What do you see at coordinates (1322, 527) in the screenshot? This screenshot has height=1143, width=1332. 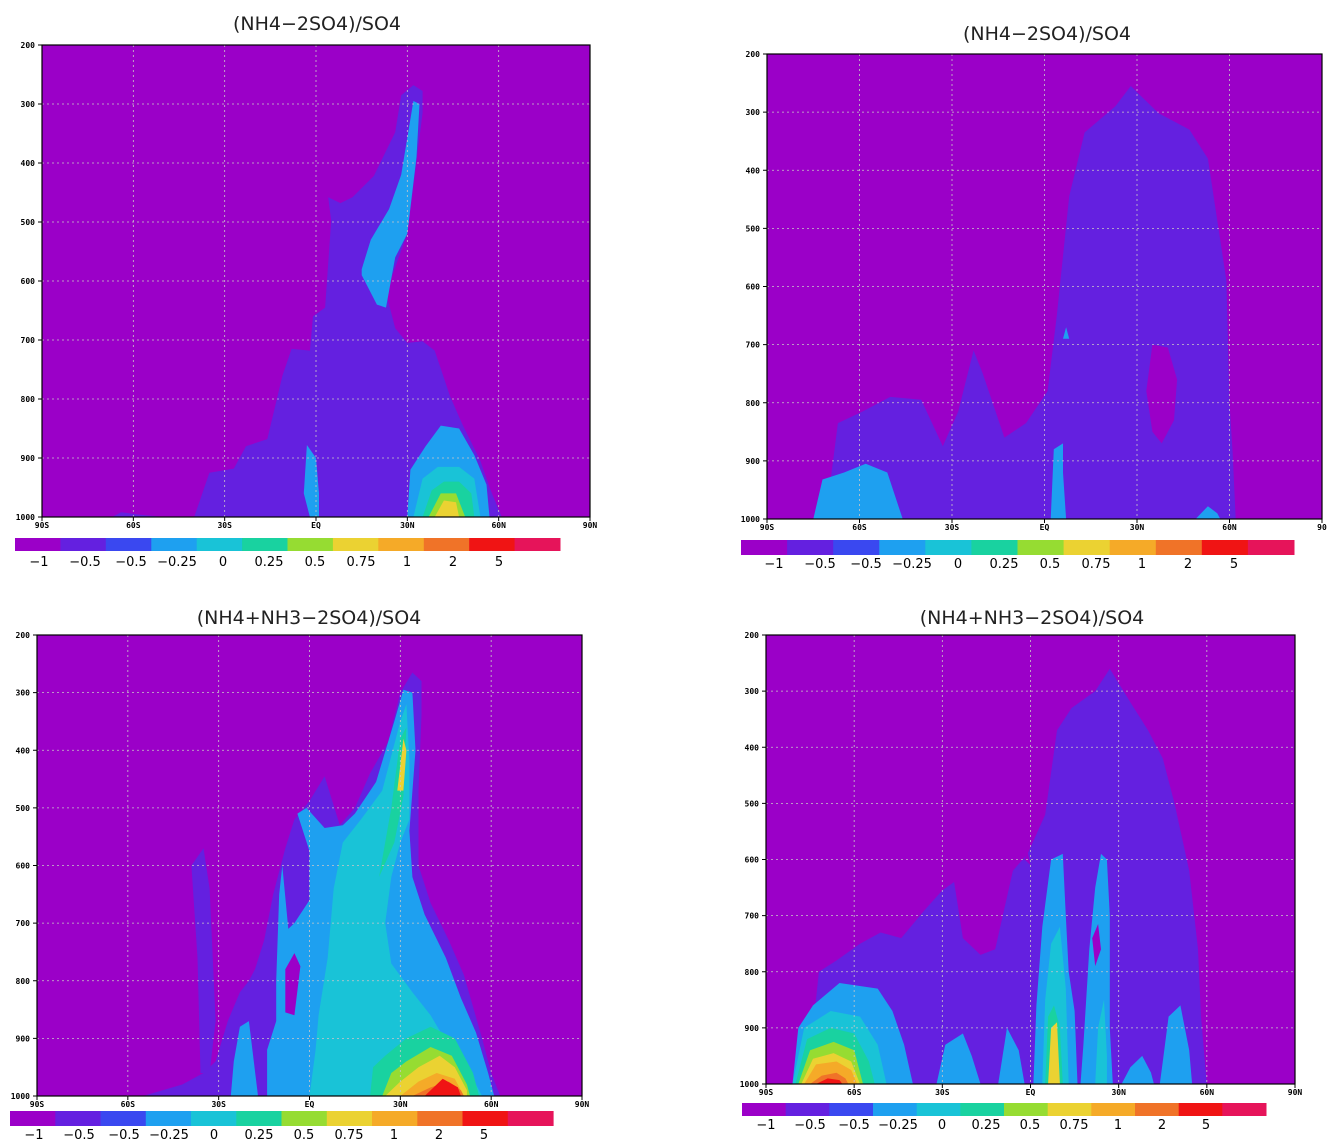 I see `x-tick-label: 90` at bounding box center [1322, 527].